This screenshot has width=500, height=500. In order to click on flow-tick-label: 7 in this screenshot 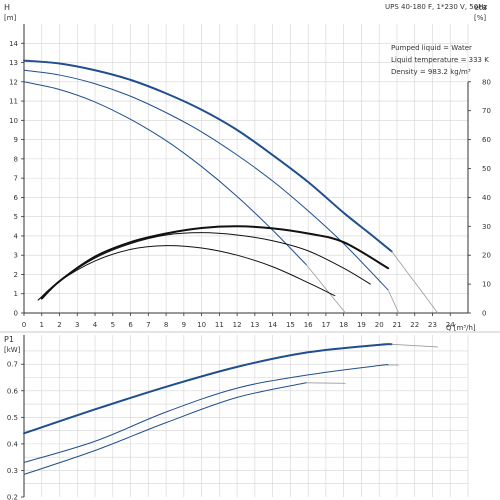, I will do `click(148, 325)`.